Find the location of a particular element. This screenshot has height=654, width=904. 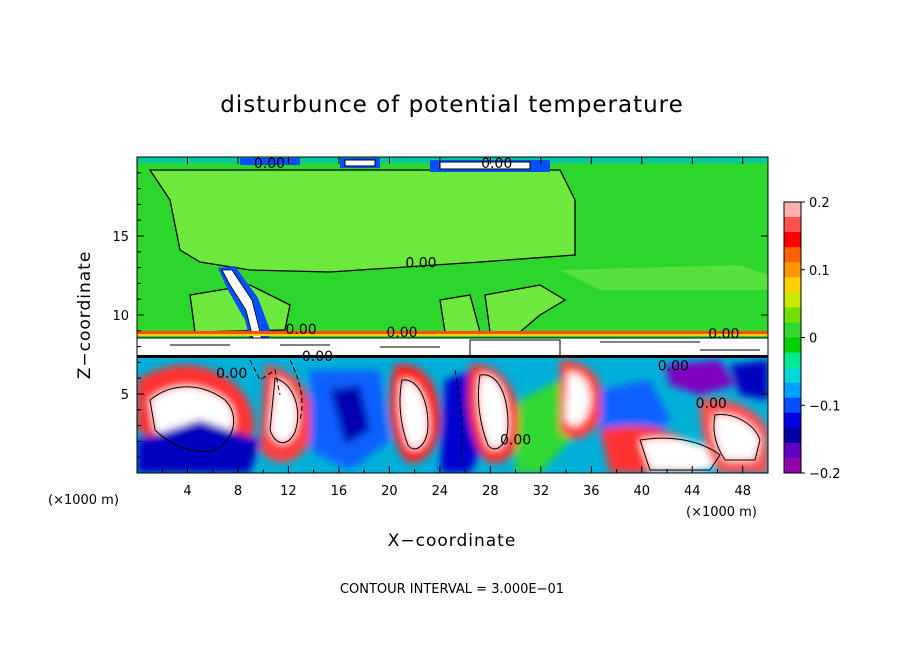

white-layer is located at coordinates (452, 348).